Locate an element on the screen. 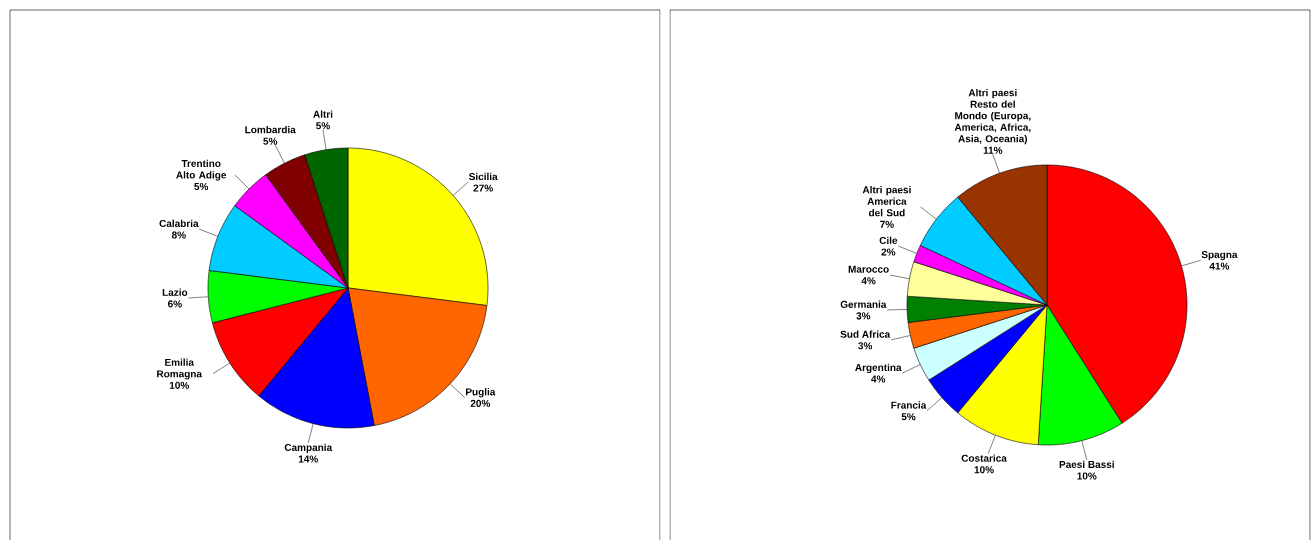  slice-label: Argentina is located at coordinates (878, 368).